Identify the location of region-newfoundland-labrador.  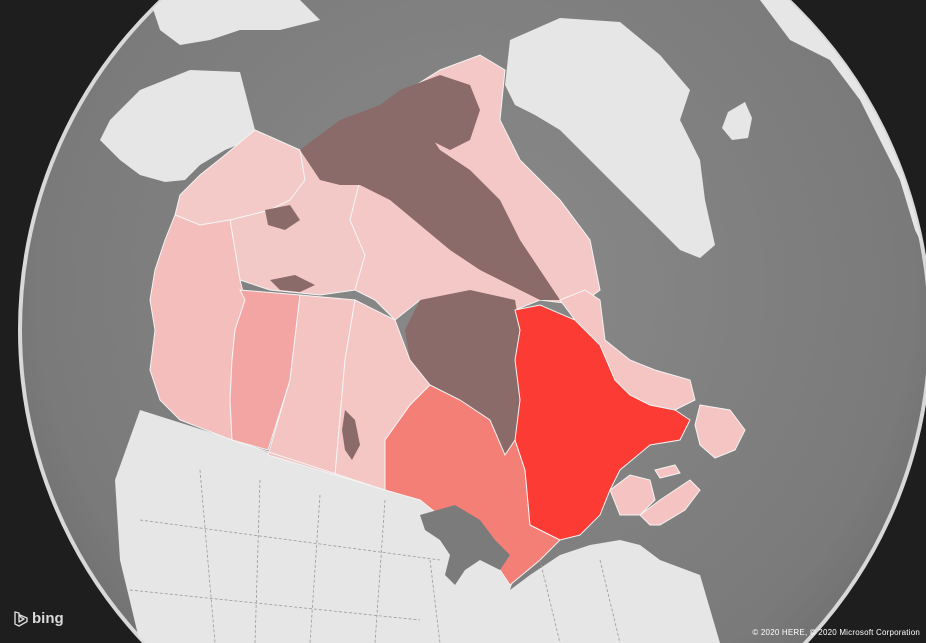
(627, 350).